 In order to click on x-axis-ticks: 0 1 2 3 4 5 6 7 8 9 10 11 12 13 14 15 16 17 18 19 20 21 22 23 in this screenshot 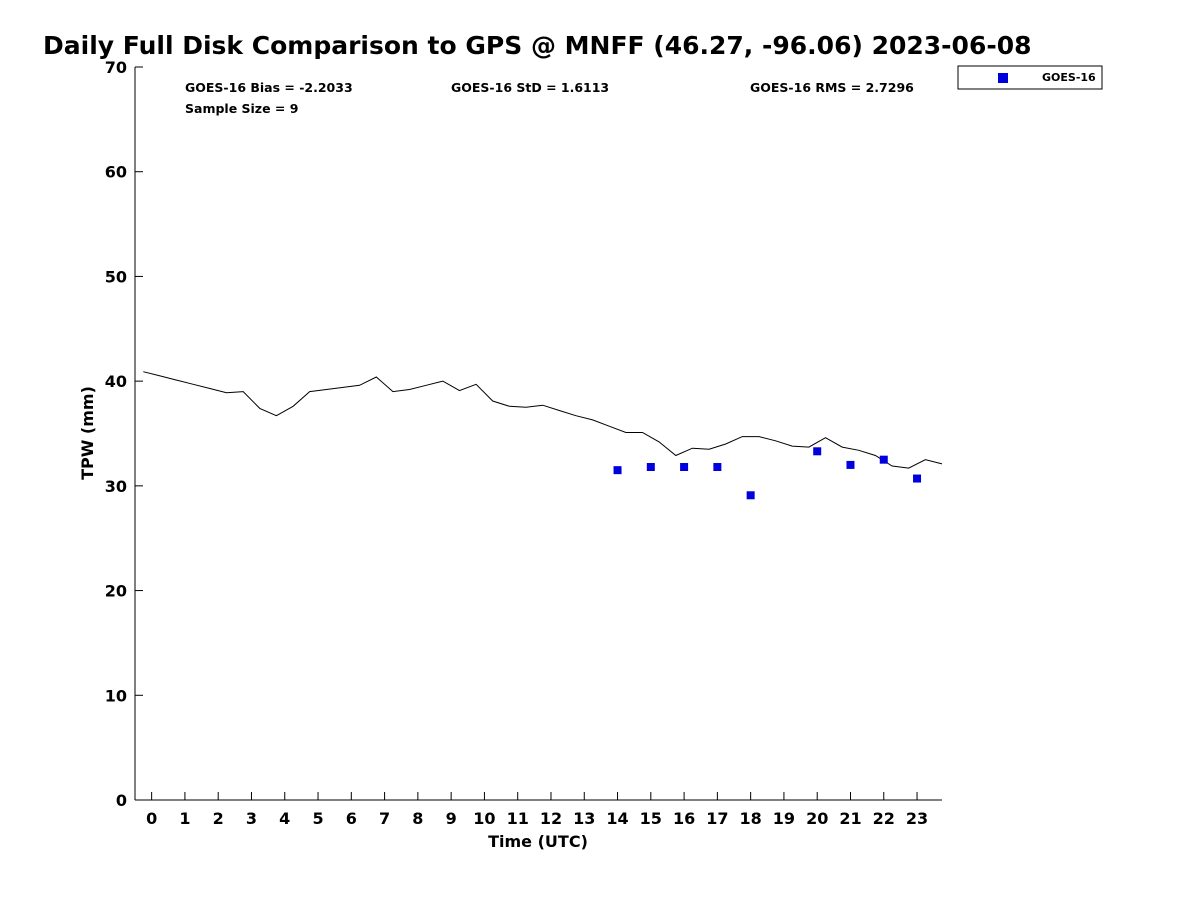, I will do `click(537, 810)`.